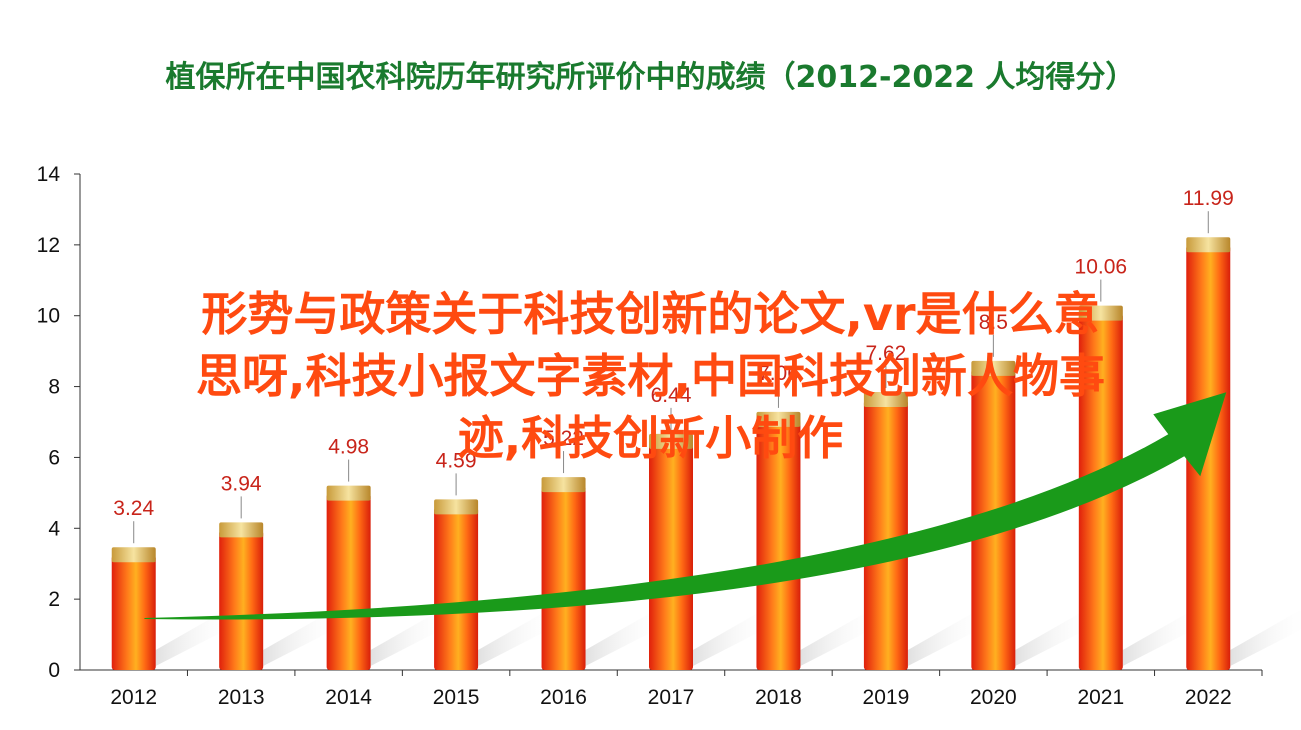 The width and height of the screenshot is (1301, 730). Describe the element at coordinates (563, 438) in the screenshot. I see `data-label: 5.22` at that location.